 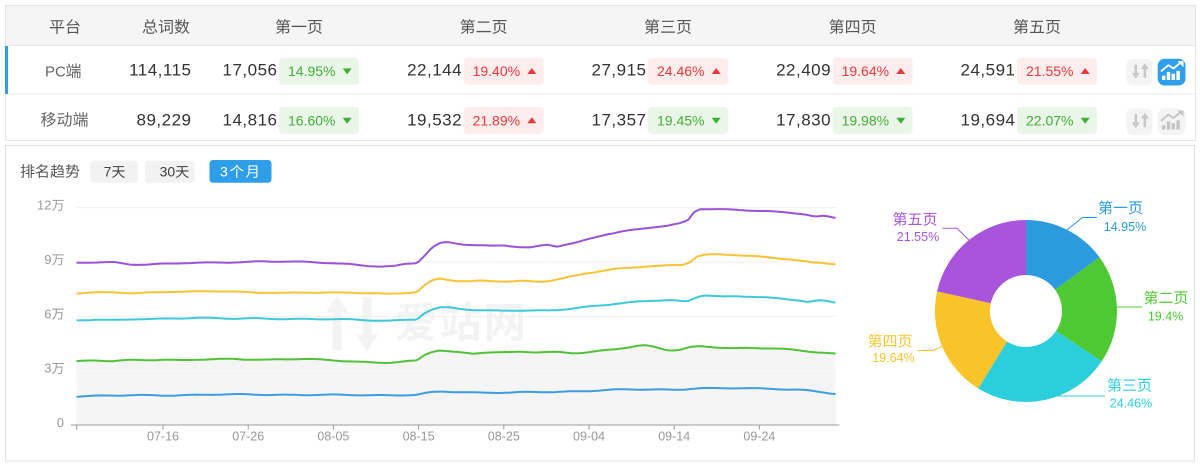 I want to click on svg-text: 7, so click(x=108, y=172).